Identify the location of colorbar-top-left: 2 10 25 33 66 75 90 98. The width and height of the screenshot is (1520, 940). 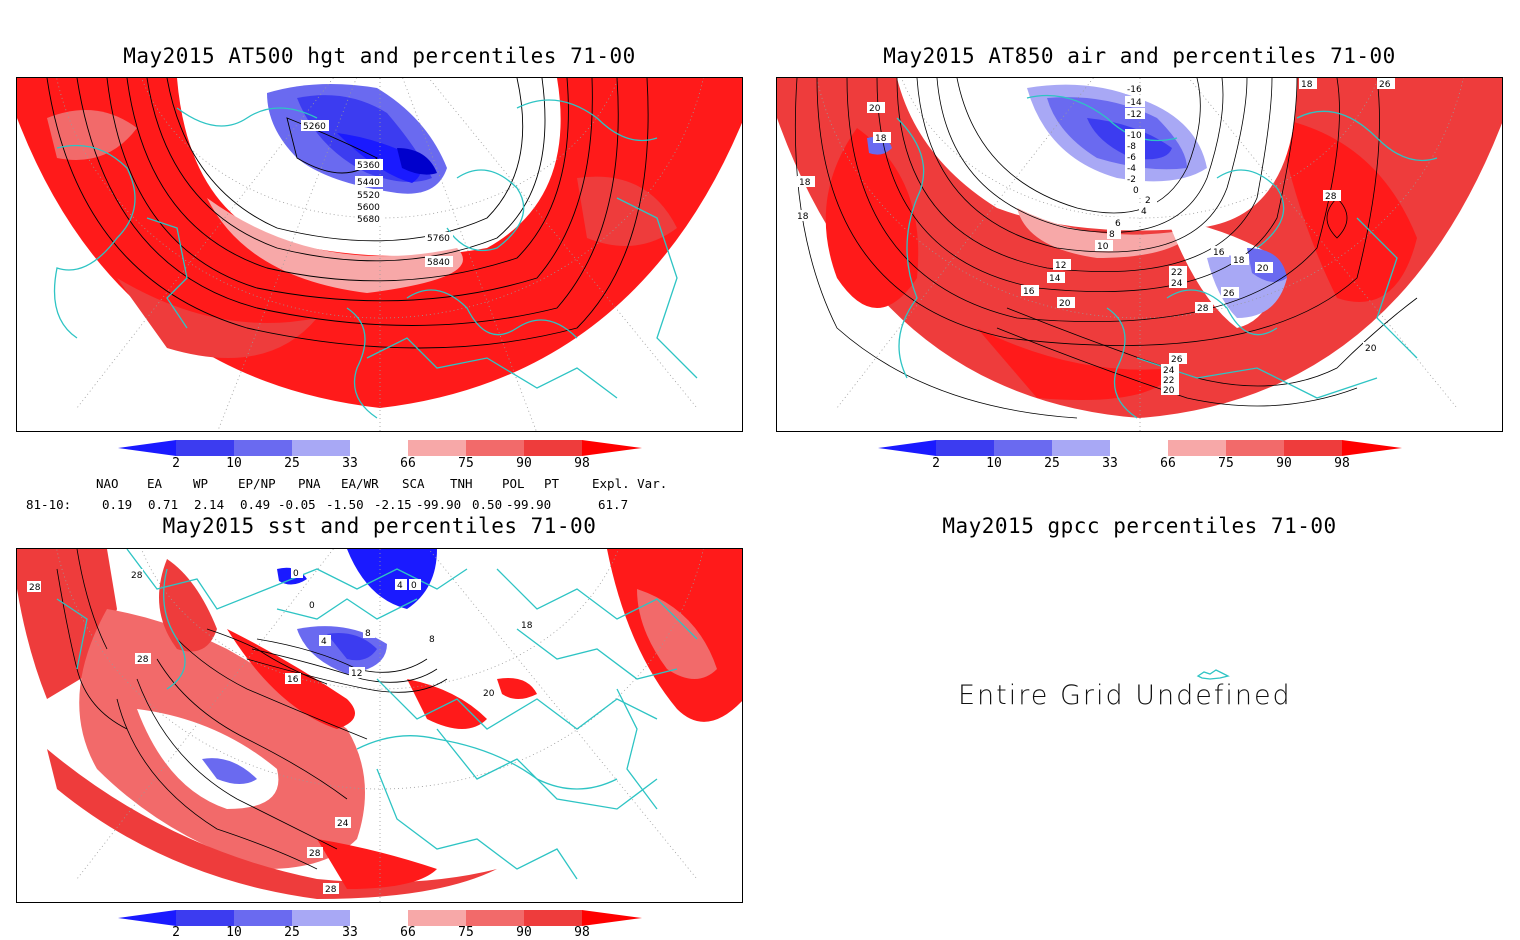
(380, 460).